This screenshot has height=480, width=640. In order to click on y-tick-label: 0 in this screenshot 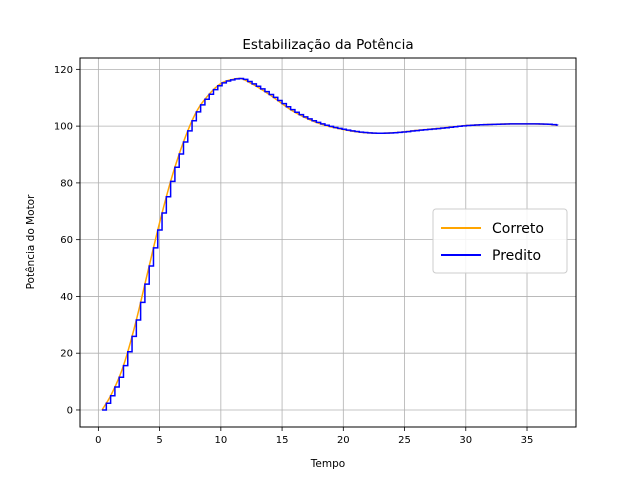, I will do `click(70, 410)`.